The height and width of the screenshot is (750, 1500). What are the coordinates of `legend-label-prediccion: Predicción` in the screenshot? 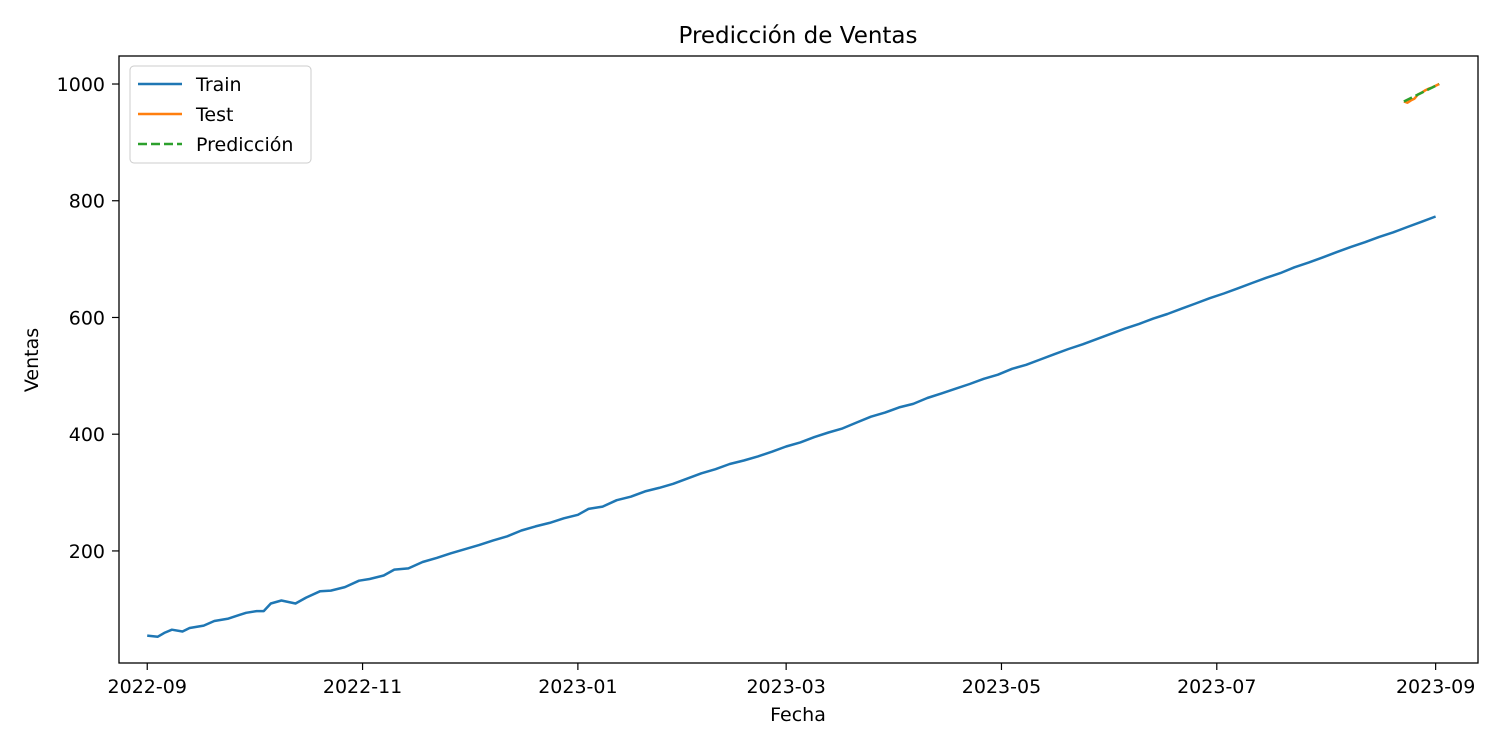 It's located at (244, 145).